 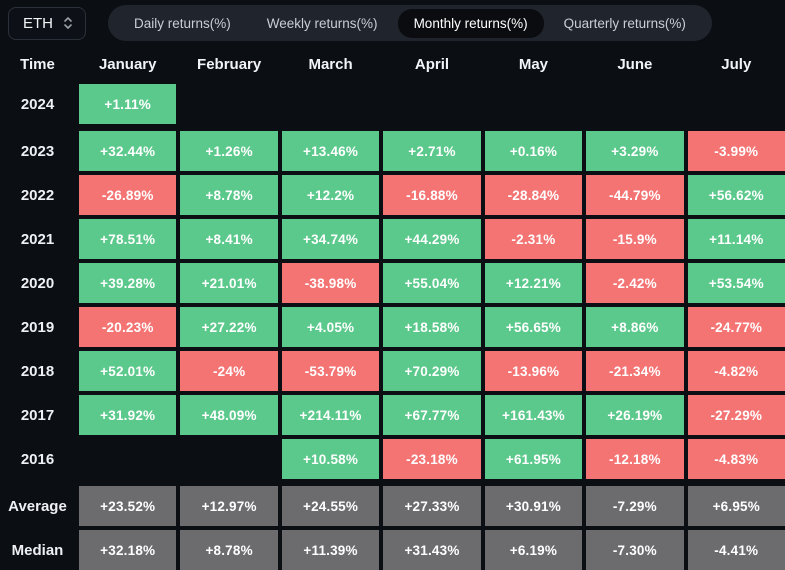 What do you see at coordinates (635, 415) in the screenshot?
I see `table-cell: +26.19%` at bounding box center [635, 415].